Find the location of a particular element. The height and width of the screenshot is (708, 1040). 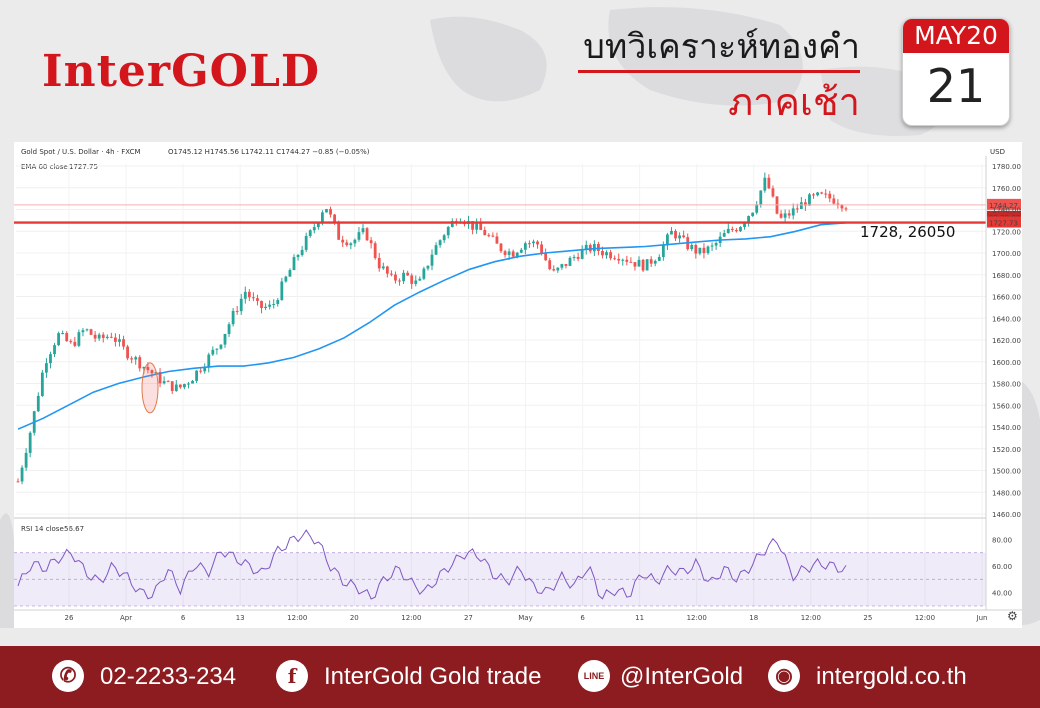

settings-gear-icon: ⚙ is located at coordinates (1012, 616).